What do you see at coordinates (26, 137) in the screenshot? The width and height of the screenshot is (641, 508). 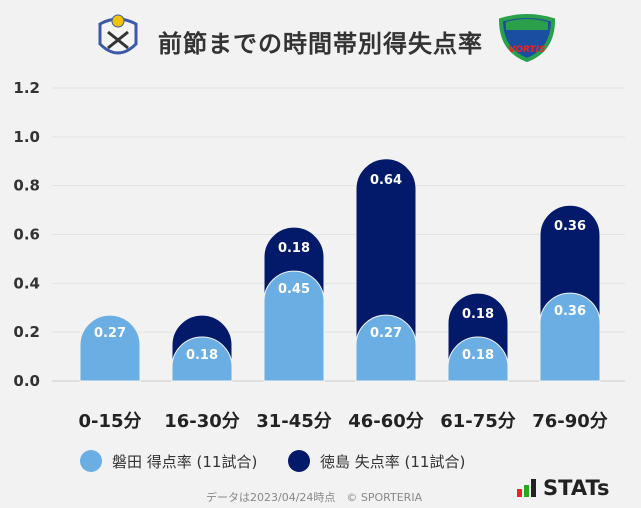 I see `y-tick-label: 1.0` at bounding box center [26, 137].